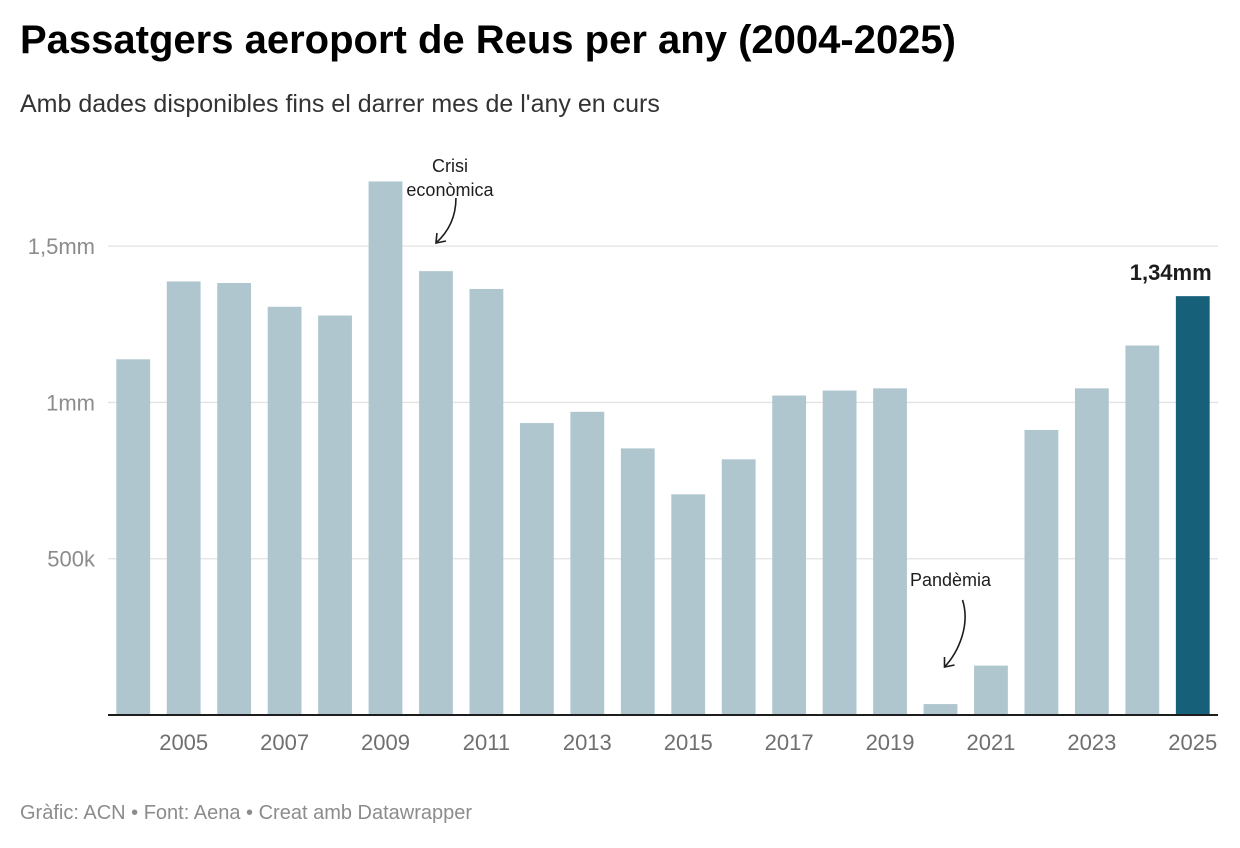 This screenshot has height=848, width=1240. What do you see at coordinates (365, 813) in the screenshot?
I see `footer-tool-credit: Creat amb Datawrapper` at bounding box center [365, 813].